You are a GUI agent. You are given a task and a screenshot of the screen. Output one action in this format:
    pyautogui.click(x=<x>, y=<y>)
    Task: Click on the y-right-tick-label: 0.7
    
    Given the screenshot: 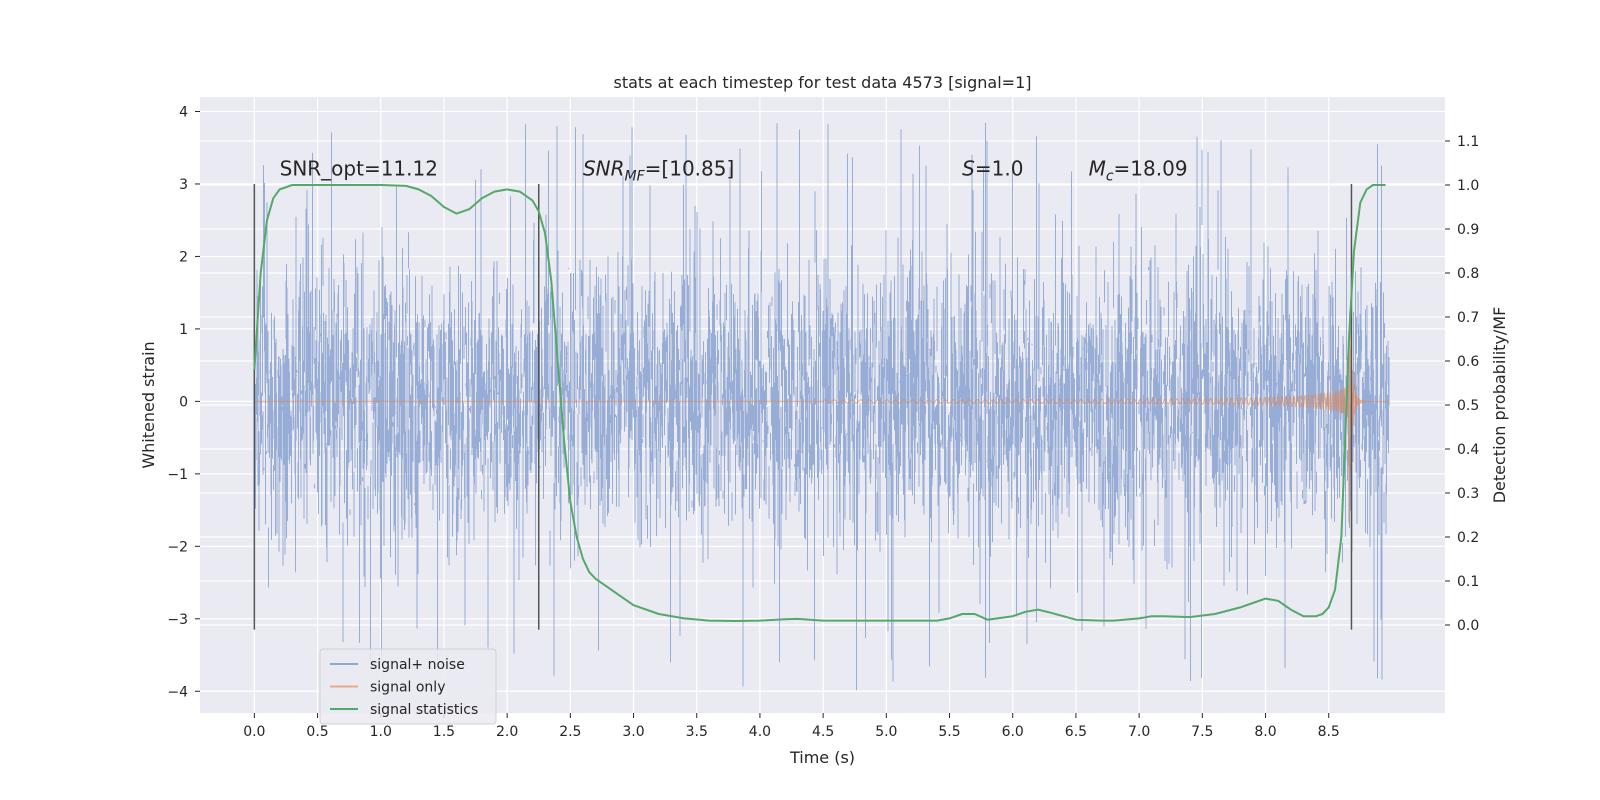 What is the action you would take?
    pyautogui.click(x=1468, y=318)
    